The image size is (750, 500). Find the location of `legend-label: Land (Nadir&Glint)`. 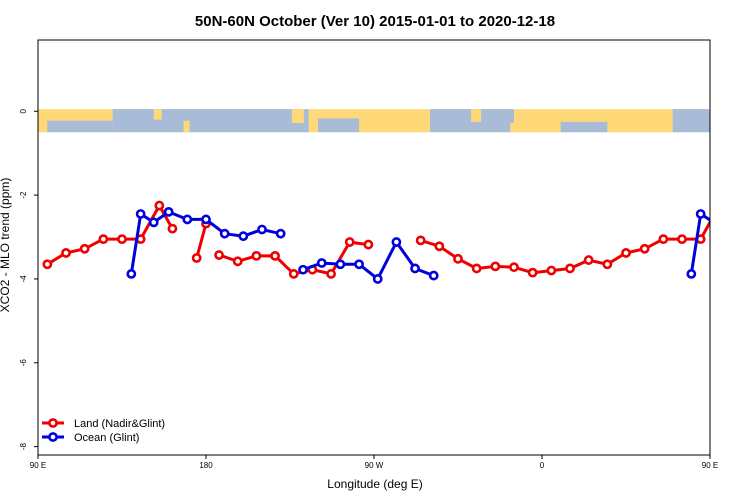

legend-label: Land (Nadir&Glint) is located at coordinates (119, 424).